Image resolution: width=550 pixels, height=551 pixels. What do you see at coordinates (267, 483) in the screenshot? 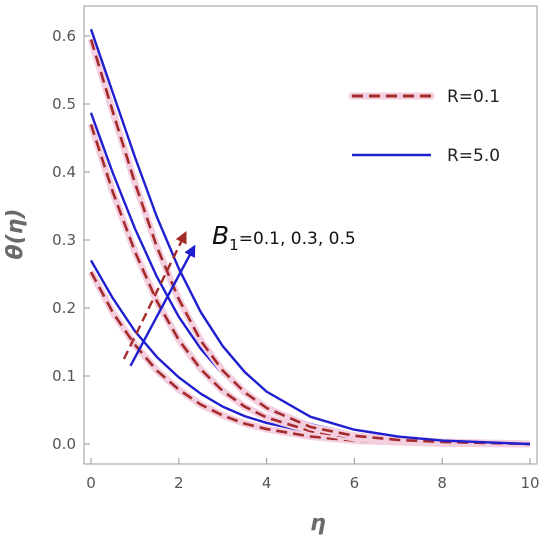
I see `x-tick-label: 4` at bounding box center [267, 483].